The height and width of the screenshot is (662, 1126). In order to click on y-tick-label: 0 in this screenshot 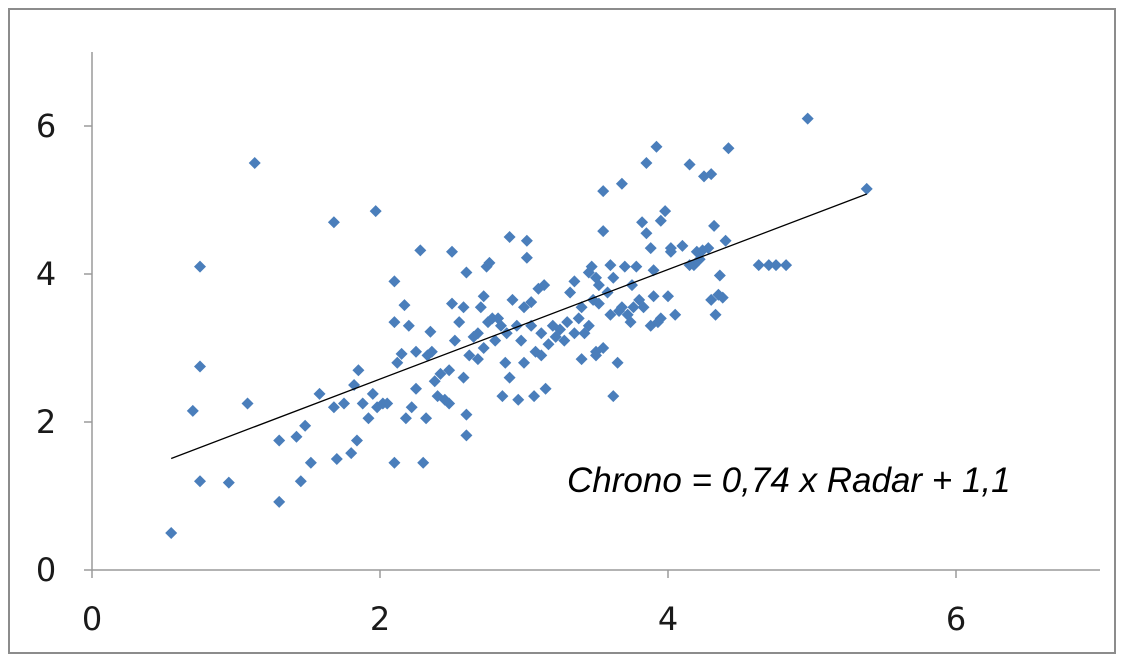, I will do `click(46, 570)`.